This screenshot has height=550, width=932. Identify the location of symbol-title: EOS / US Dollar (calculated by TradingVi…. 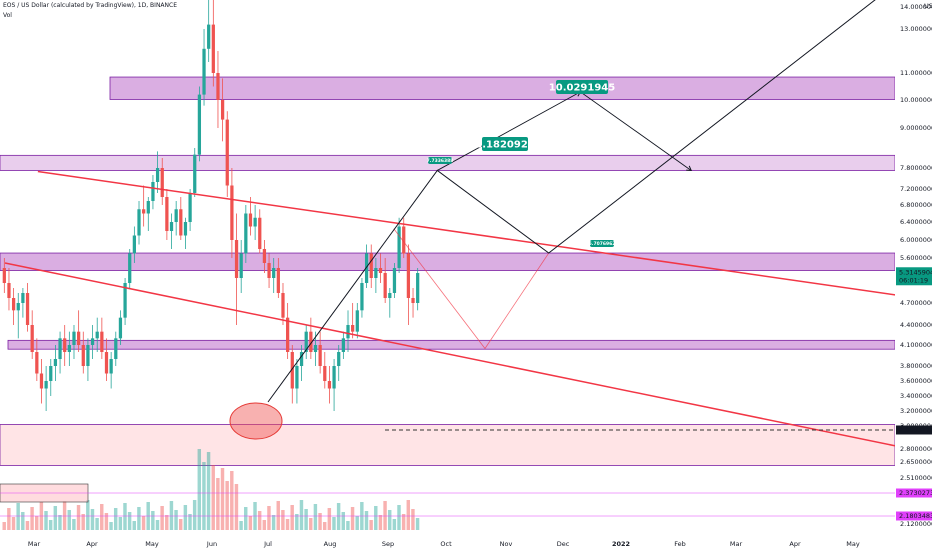
(90, 5).